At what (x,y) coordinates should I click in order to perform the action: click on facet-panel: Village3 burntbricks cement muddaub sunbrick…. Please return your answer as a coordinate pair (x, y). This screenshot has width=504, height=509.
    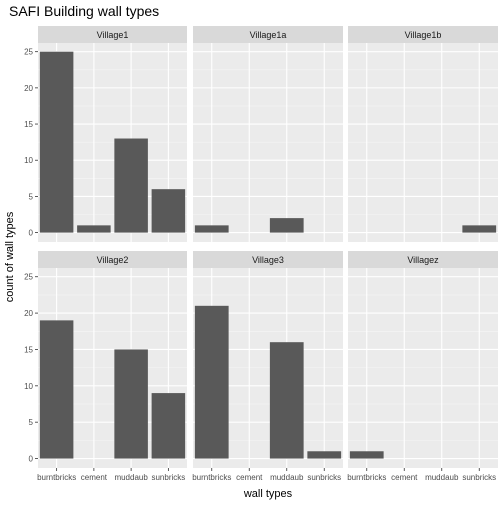
    Looking at the image, I should click on (267, 366).